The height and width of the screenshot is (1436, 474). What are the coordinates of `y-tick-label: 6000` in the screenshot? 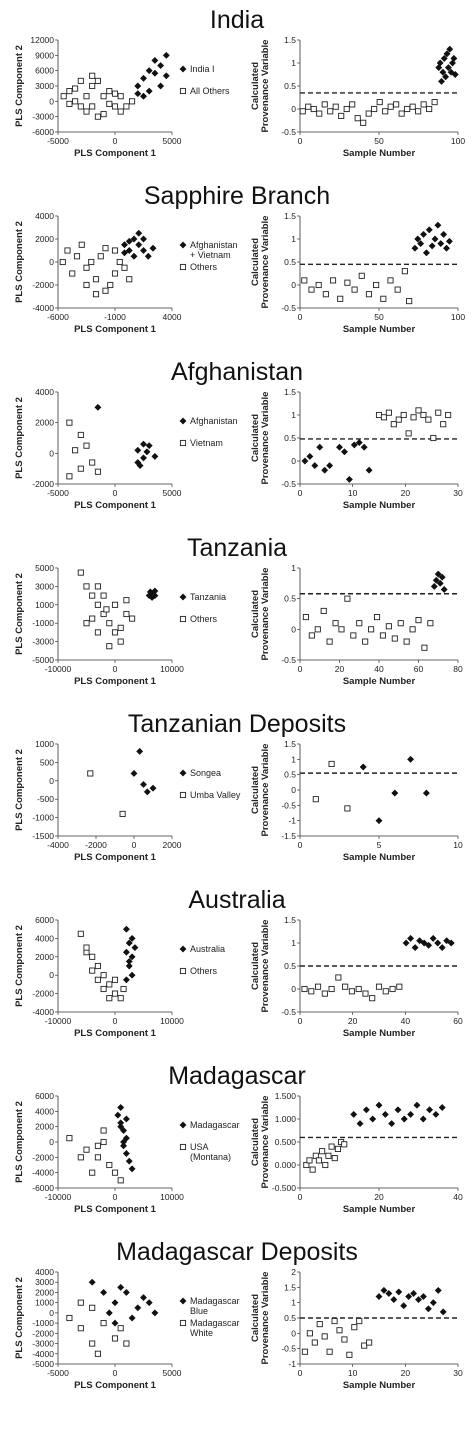 It's located at (44, 71).